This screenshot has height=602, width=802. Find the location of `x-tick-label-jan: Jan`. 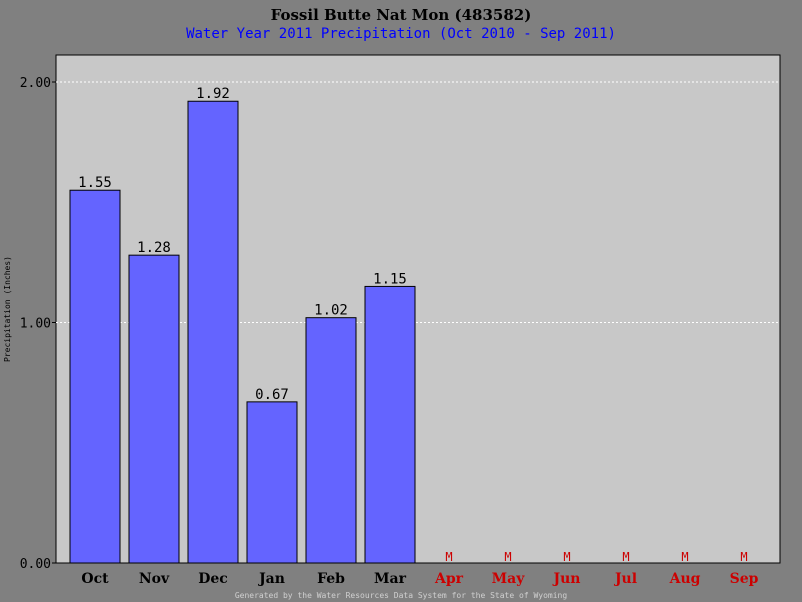

x-tick-label-jan: Jan is located at coordinates (271, 579).